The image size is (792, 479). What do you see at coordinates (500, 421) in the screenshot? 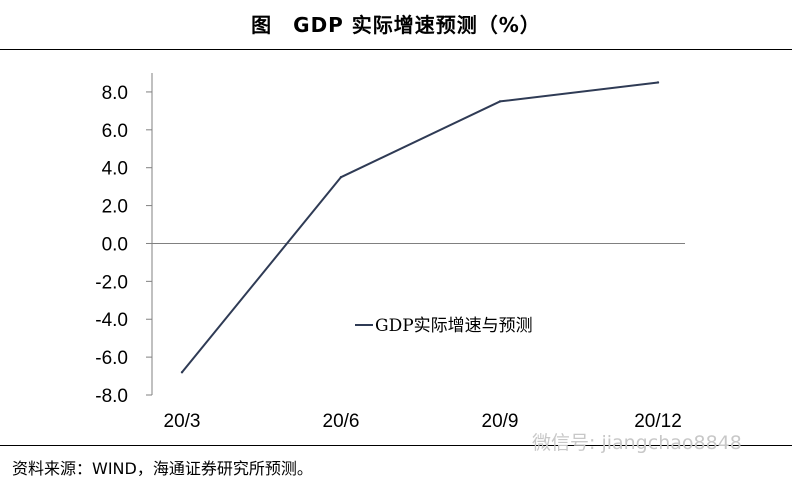
I see `x-tick-label: 20/9` at bounding box center [500, 421].